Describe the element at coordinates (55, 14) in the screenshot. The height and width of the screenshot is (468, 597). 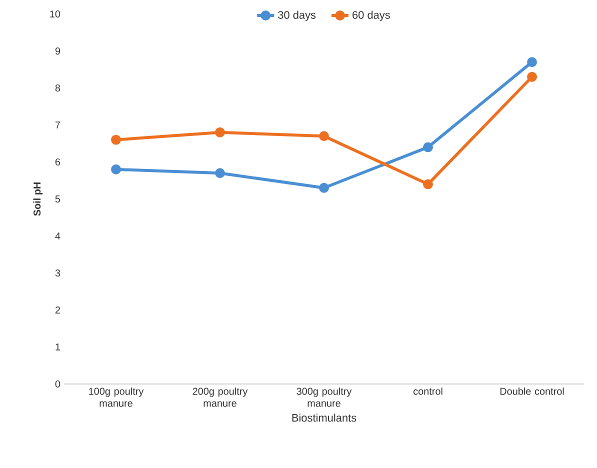
I see `y-tick-label: 10` at that location.